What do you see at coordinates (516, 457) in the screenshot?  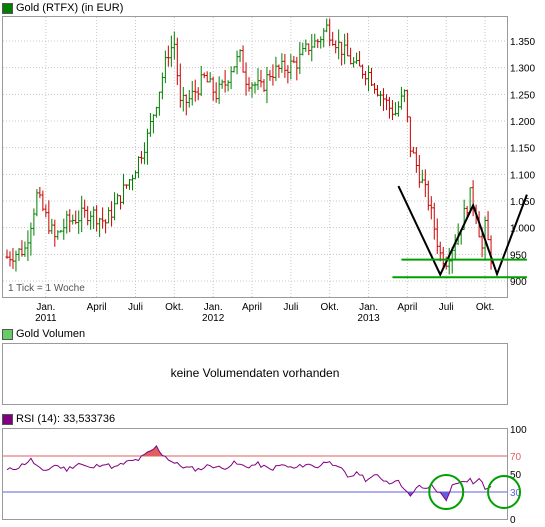 I see `rsi-tick-label: 70` at bounding box center [516, 457].